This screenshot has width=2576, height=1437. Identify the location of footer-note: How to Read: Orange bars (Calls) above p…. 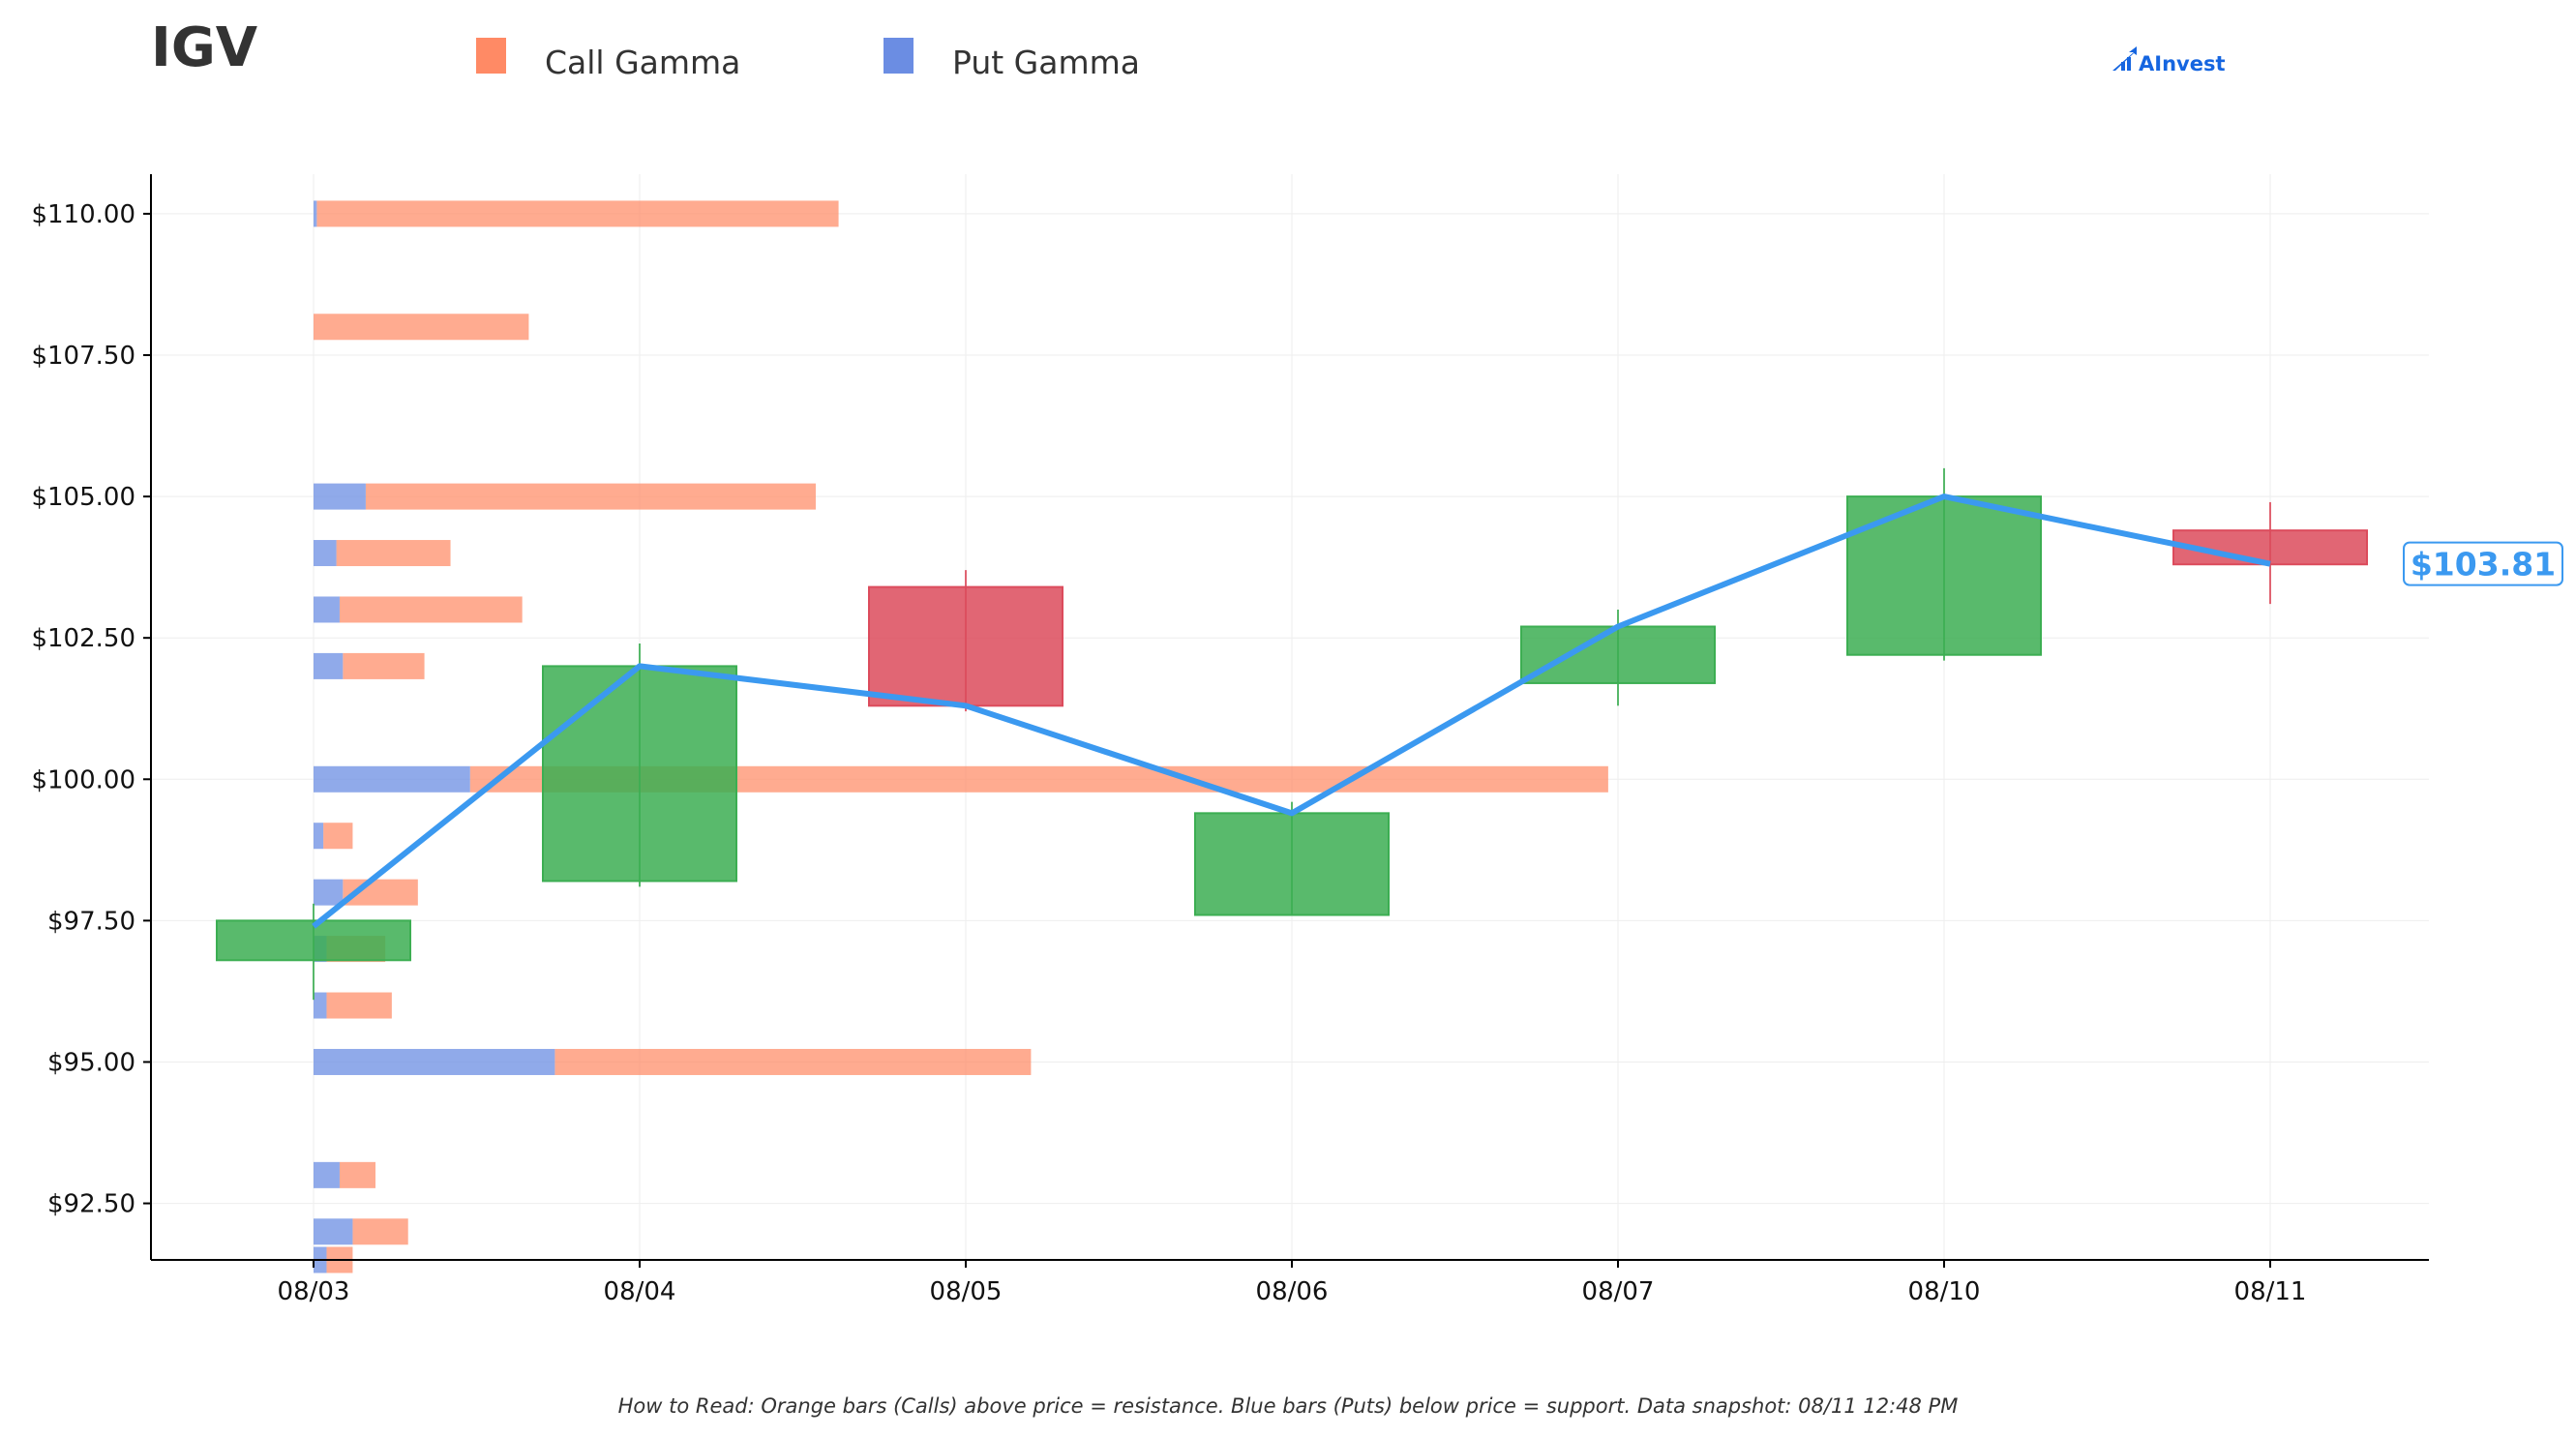
(1288, 1406).